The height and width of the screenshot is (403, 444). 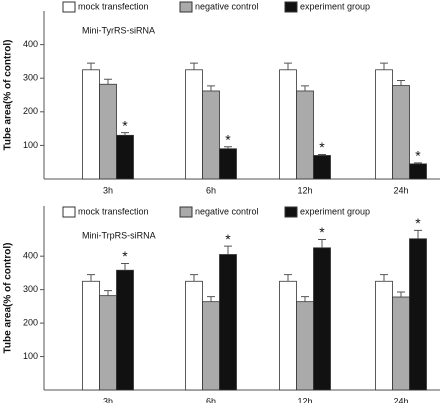 What do you see at coordinates (118, 30) in the screenshot?
I see `subtitle: Mini-TyrRS-siRNA` at bounding box center [118, 30].